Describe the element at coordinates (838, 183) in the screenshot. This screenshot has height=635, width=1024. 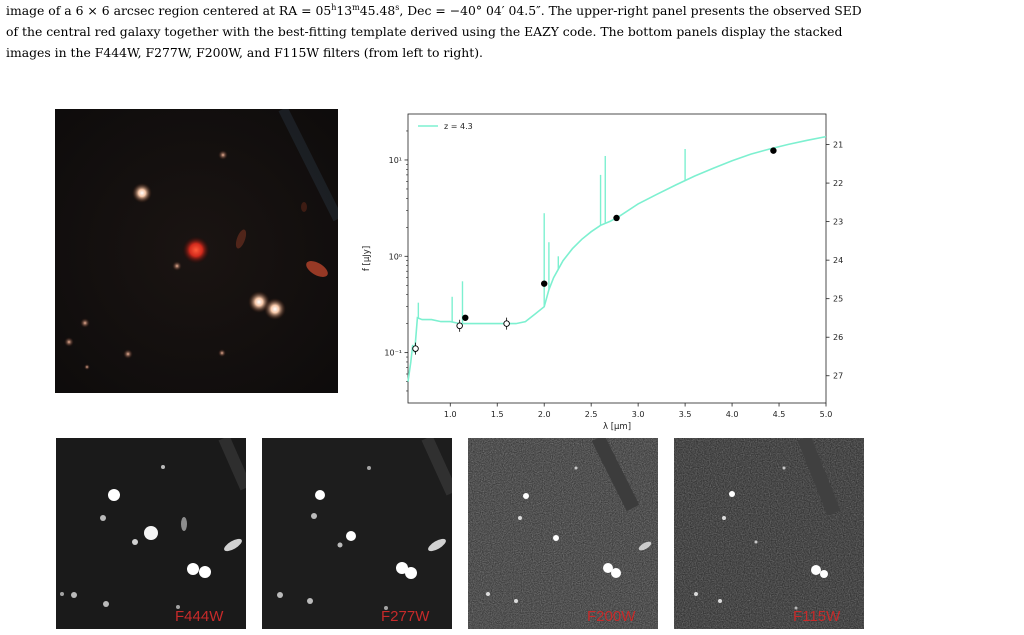
I see `mag-tick-label: 22` at that location.